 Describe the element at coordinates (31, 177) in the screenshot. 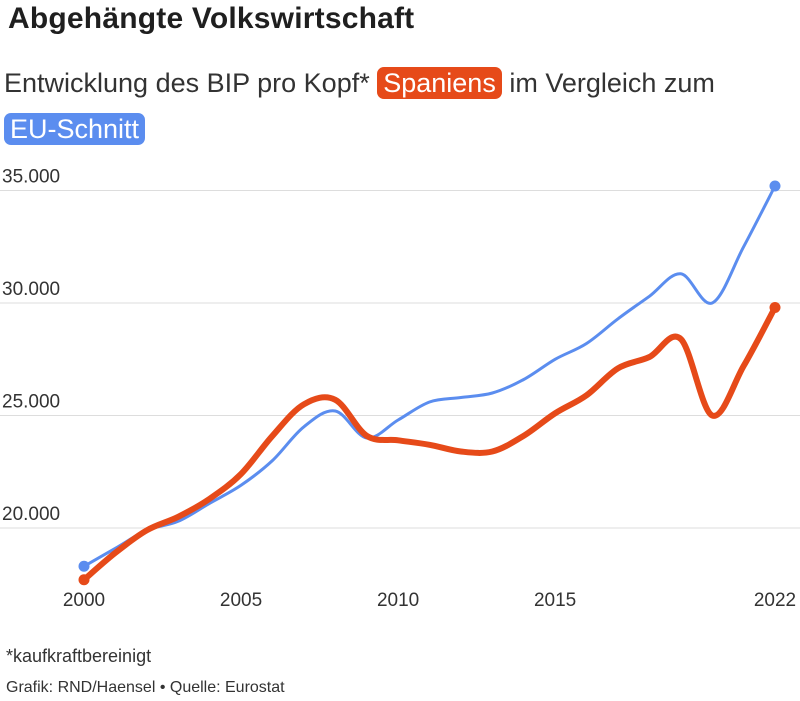

I see `y-tick-label: 35.000` at that location.